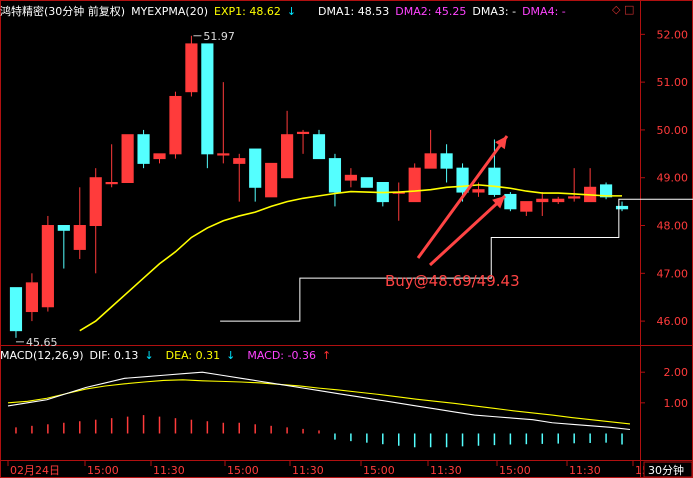 The image size is (693, 478). I want to click on buy-arrow-upper, so click(462, 197).